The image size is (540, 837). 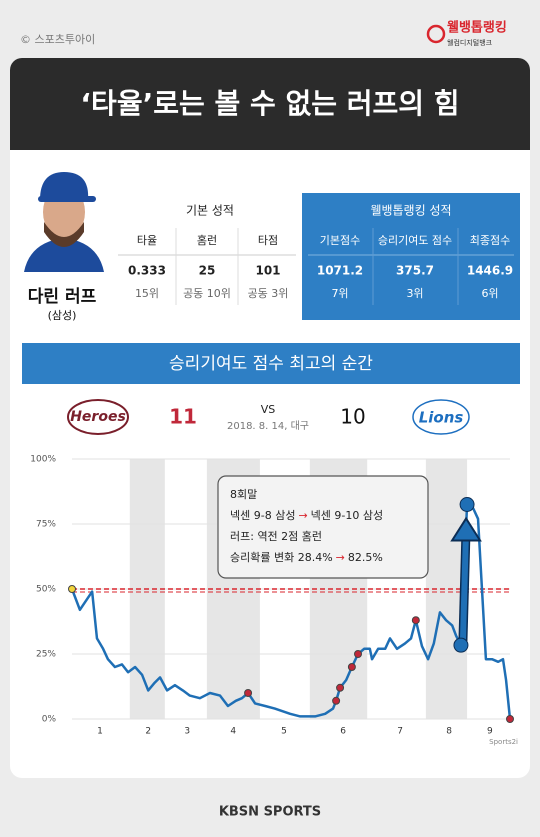 What do you see at coordinates (46, 655) in the screenshot?
I see `y-tick-label: 25%` at bounding box center [46, 655].